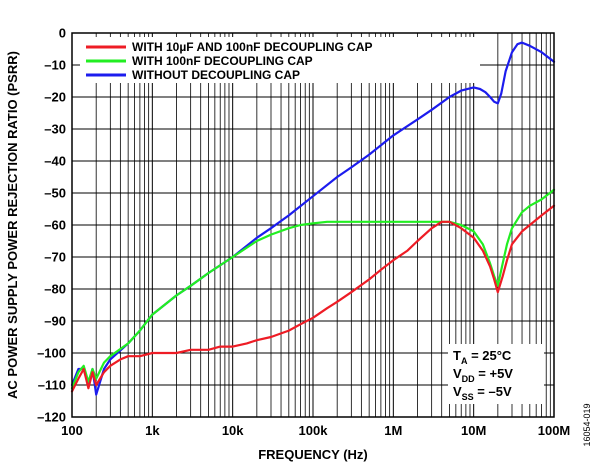 The width and height of the screenshot is (595, 469). Describe the element at coordinates (483, 375) in the screenshot. I see `condition-vdd: VDD = +5V` at that location.